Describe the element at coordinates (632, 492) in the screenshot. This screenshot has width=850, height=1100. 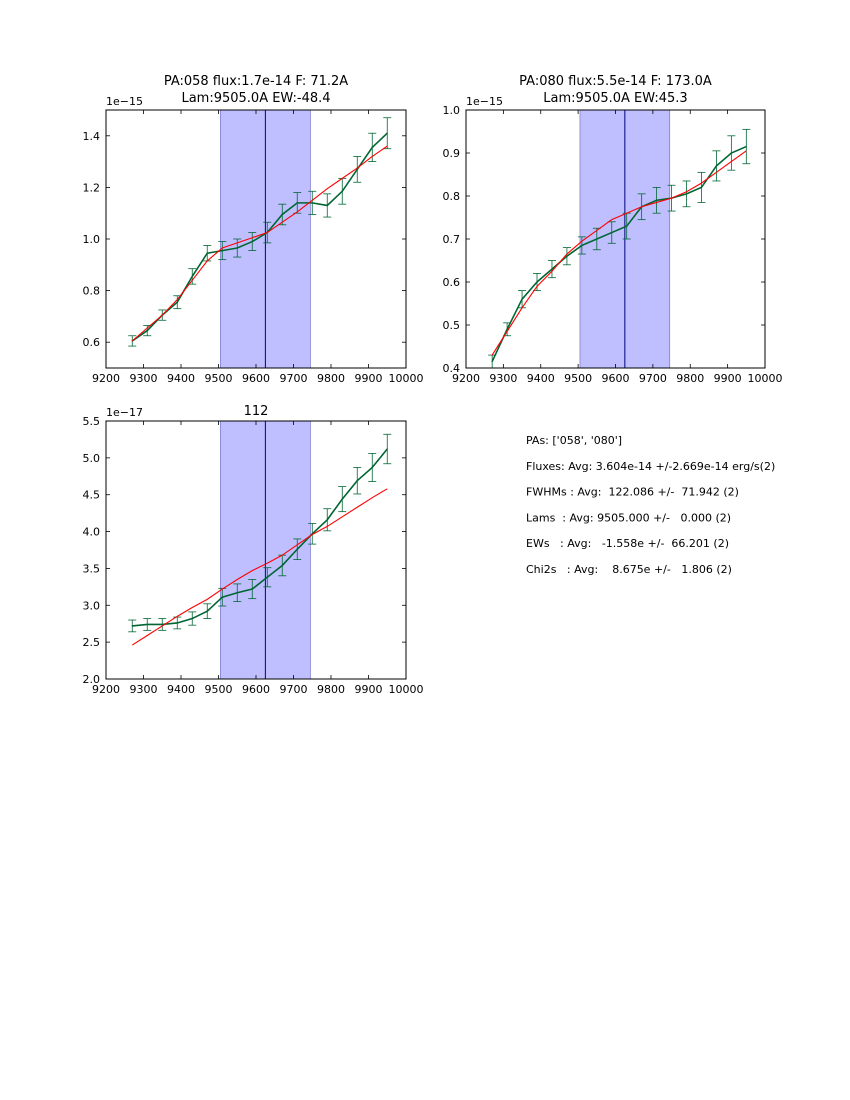
I see `summary-line: FWHMs : Avg: 122.086 +/- 71.942 (2)` at that location.